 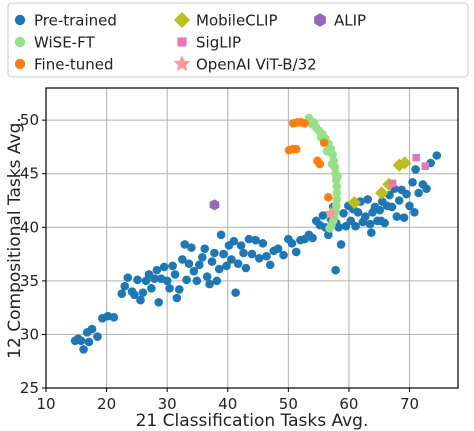 I want to click on legend-label-alip: ALIP, so click(x=350, y=21).